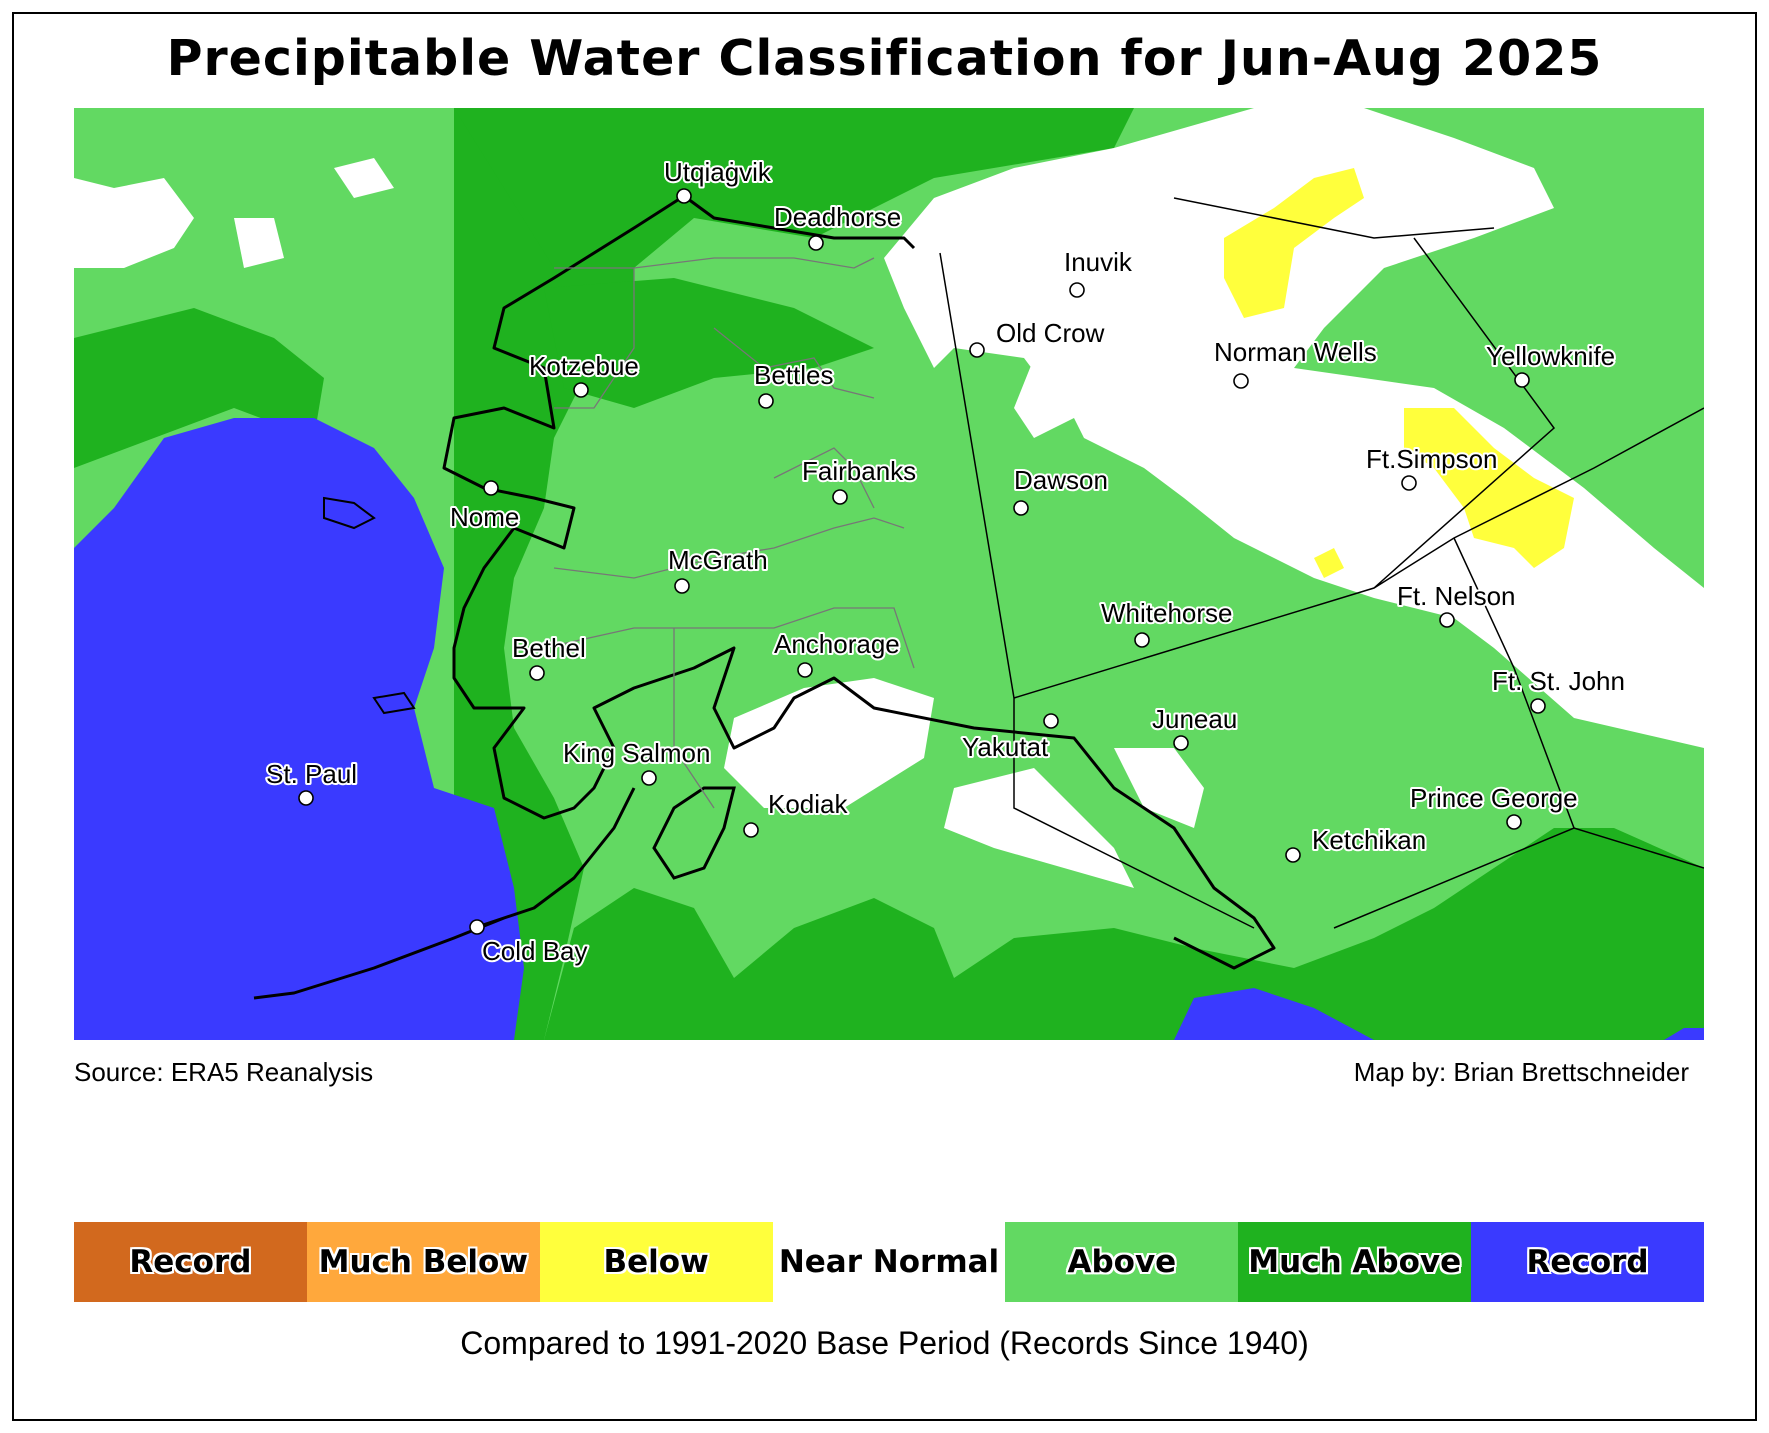  I want to click on city-marker-mcgrath, so click(682, 586).